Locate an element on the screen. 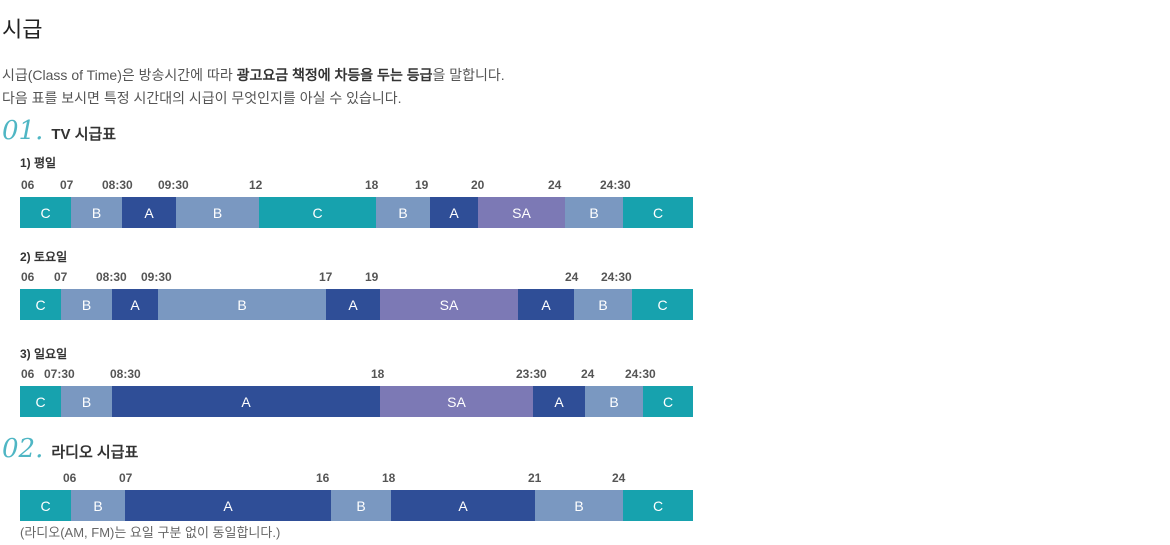 Image resolution: width=1170 pixels, height=545 pixels. weekday-bar: C B A B C B A SA B C is located at coordinates (356, 212).